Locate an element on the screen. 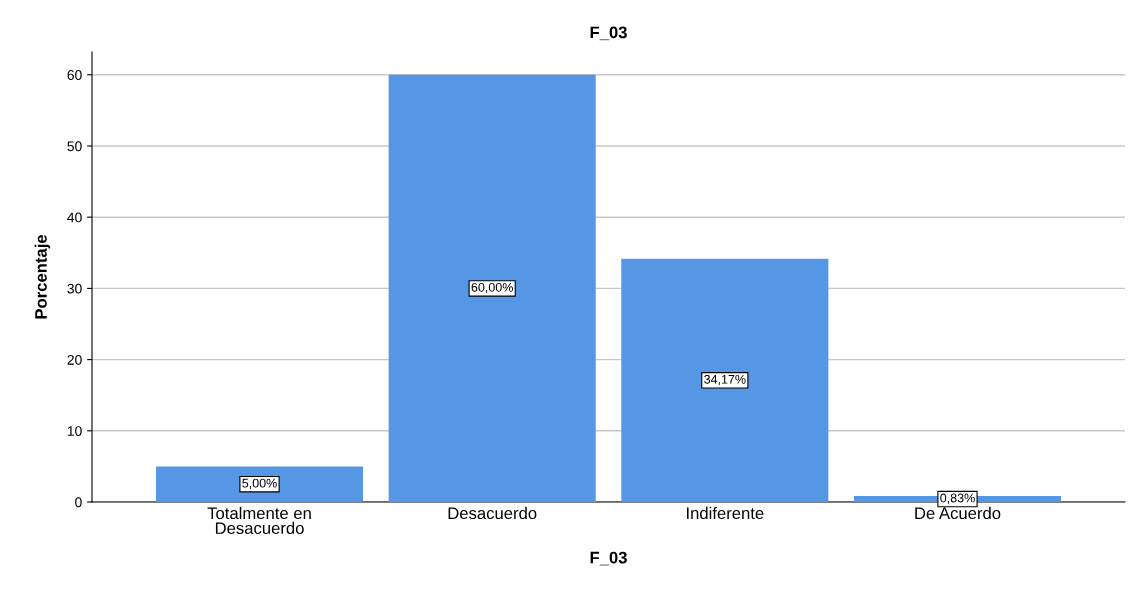 The image size is (1136, 599). y-axis-title: Porcentaje is located at coordinates (42, 276).